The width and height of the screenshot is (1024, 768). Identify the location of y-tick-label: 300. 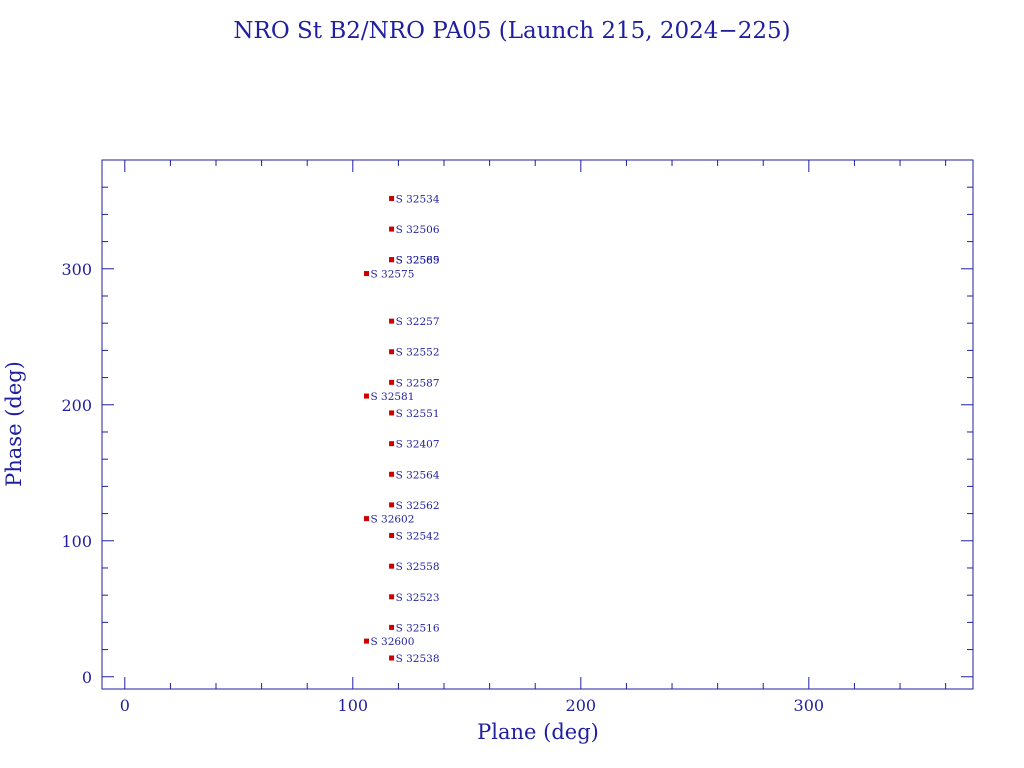
(76, 269).